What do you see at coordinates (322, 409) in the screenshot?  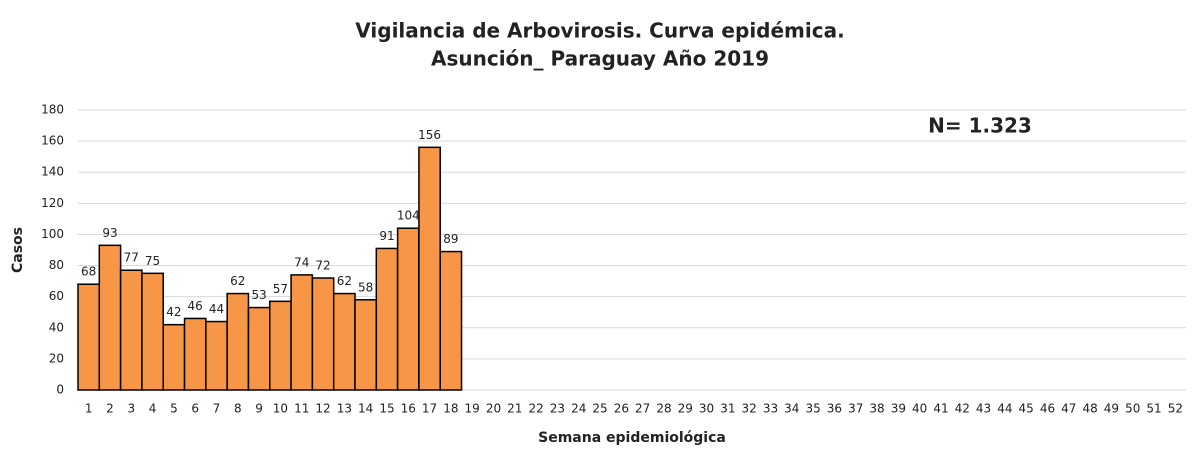 I see `x-tick-label: 12` at bounding box center [322, 409].